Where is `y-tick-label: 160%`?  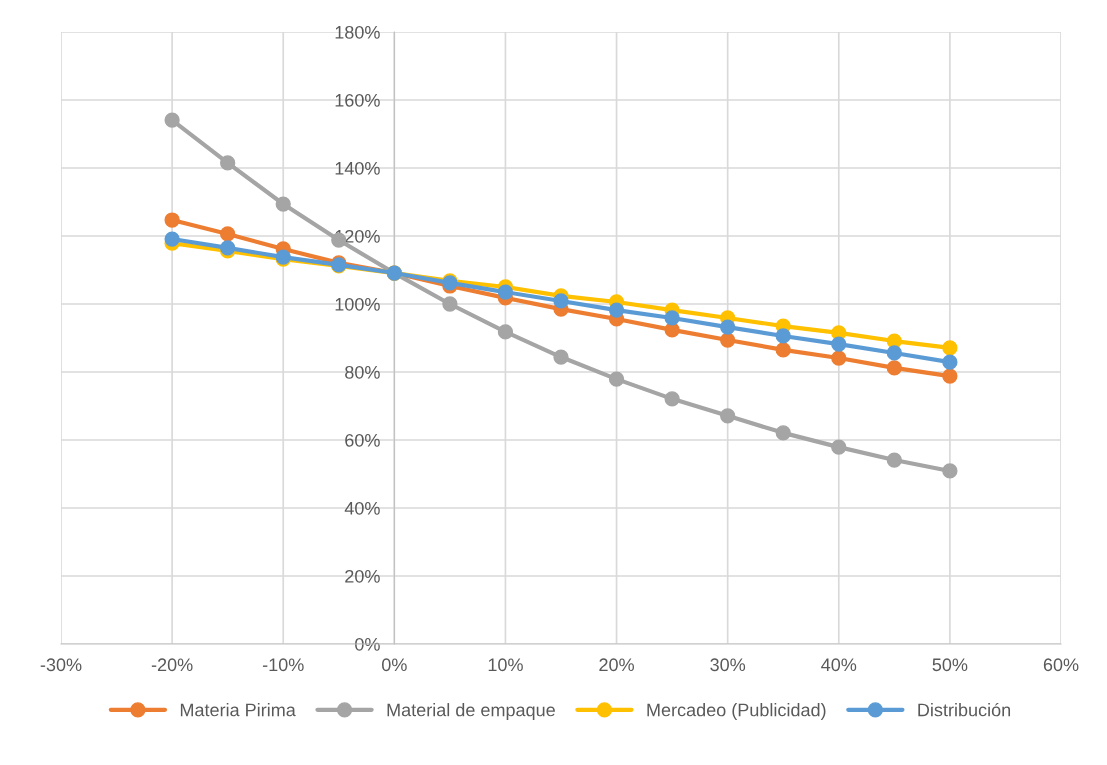 y-tick-label: 160% is located at coordinates (357, 100).